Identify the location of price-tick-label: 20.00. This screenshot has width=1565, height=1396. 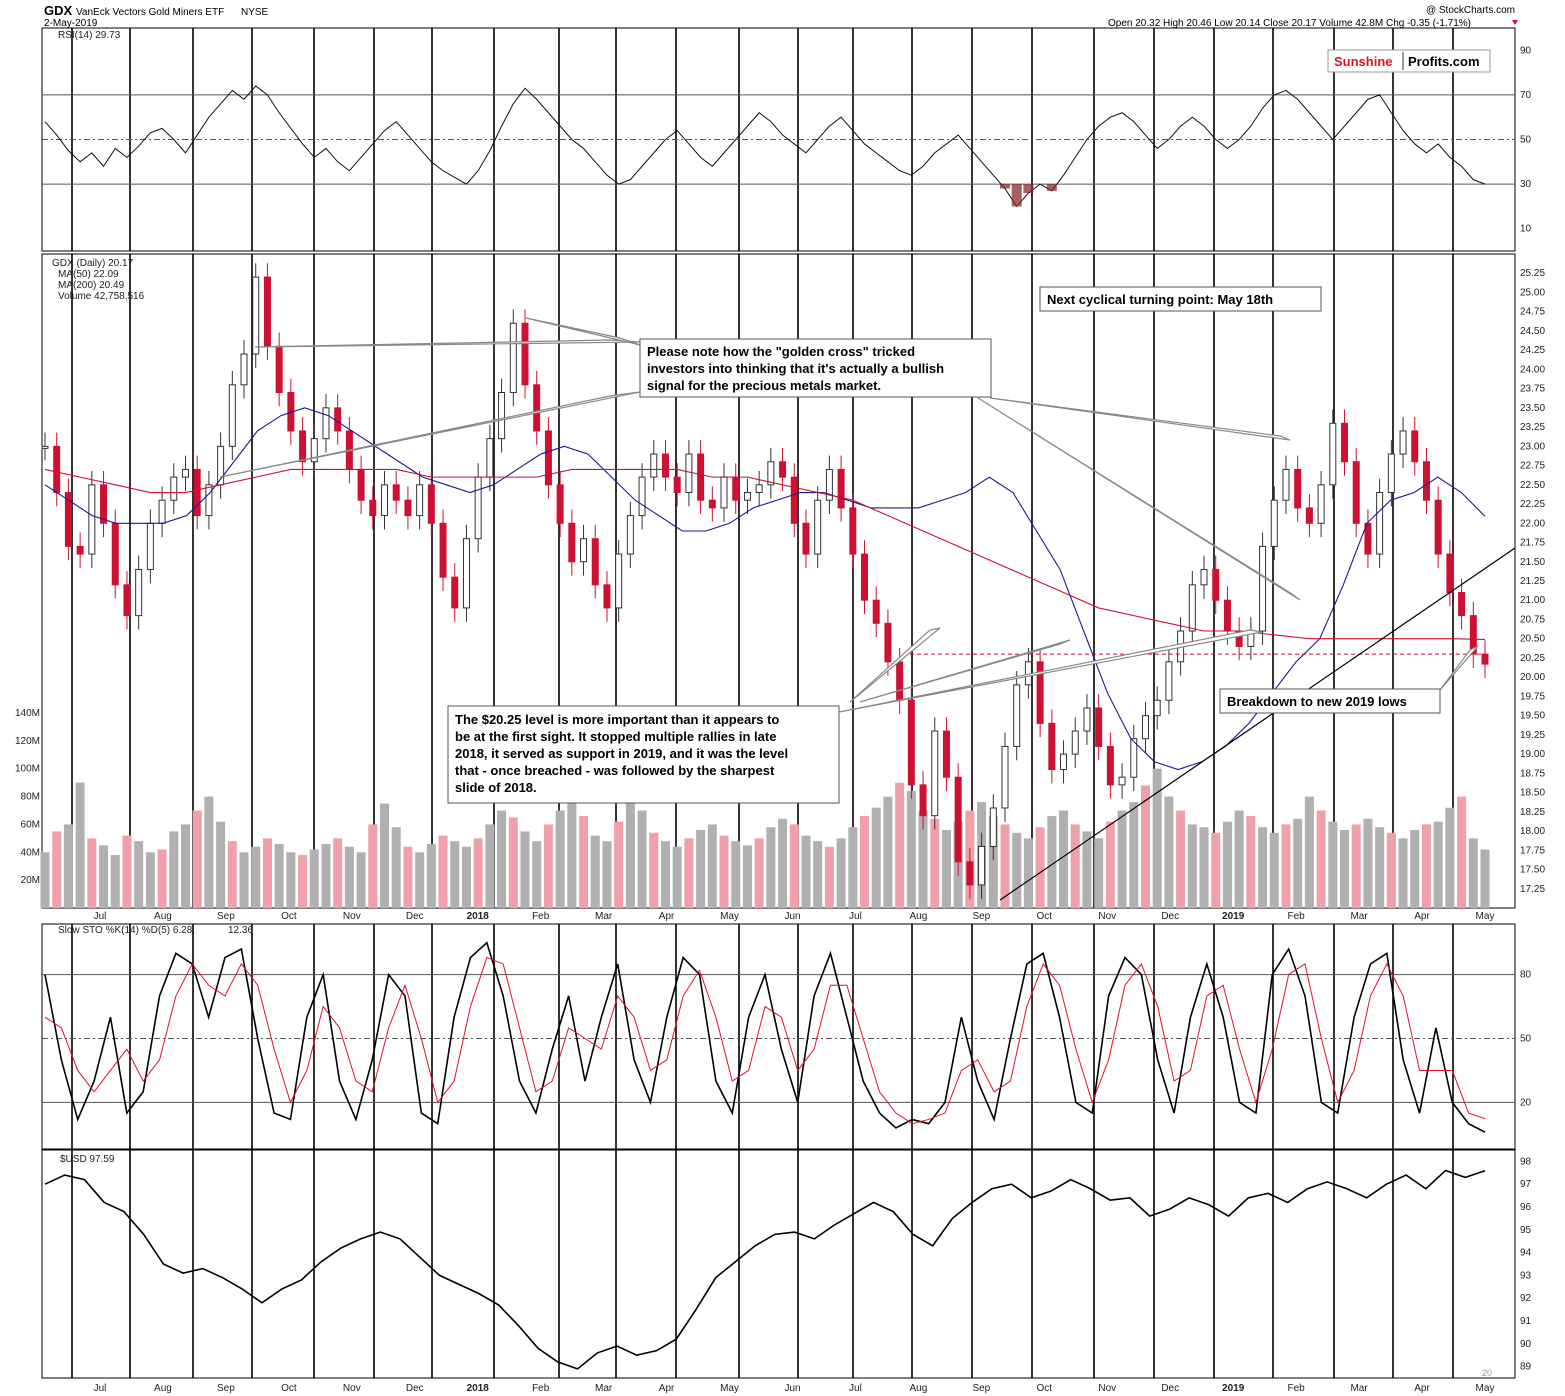
(1532, 677).